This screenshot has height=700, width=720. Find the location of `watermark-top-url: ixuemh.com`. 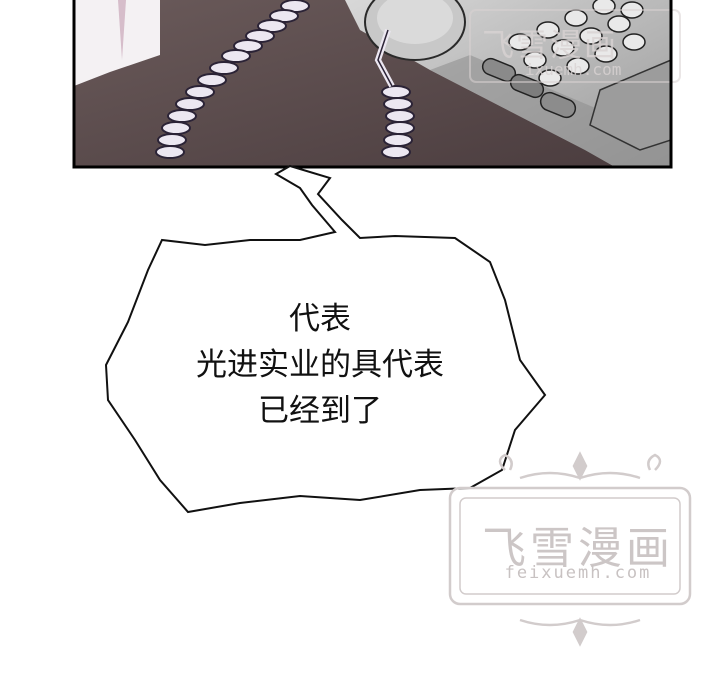

watermark-top-url: ixuemh.com is located at coordinates (573, 69).